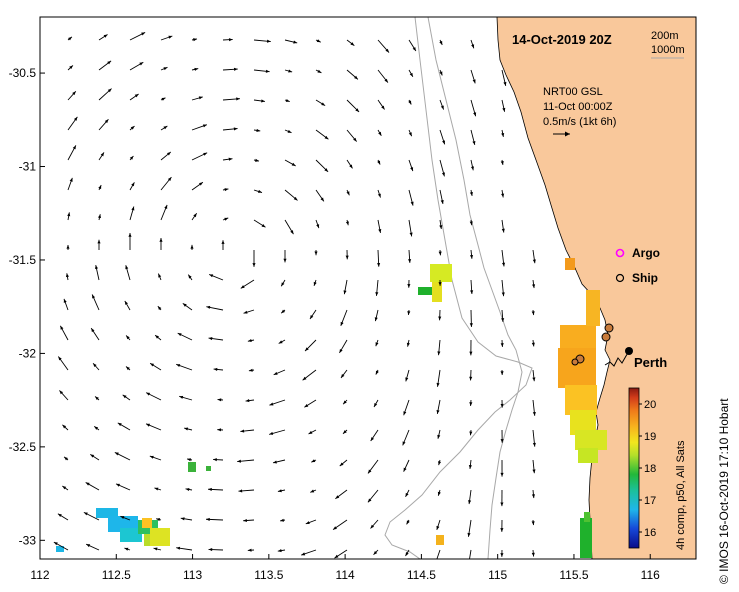  I want to click on colorbar-tick-label: 19, so click(650, 437).